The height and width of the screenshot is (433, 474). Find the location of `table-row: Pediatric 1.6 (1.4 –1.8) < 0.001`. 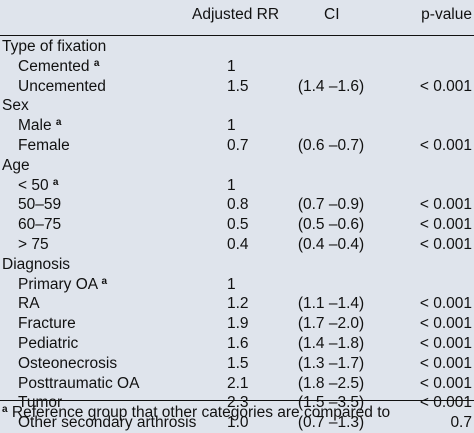

table-row: Pediatric 1.6 (1.4 –1.8) < 0.001 is located at coordinates (237, 344).